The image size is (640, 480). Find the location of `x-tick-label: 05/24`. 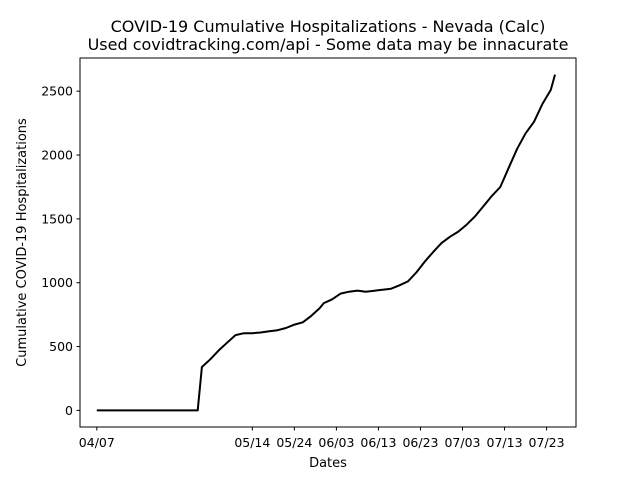

x-tick-label: 05/24 is located at coordinates (294, 442).